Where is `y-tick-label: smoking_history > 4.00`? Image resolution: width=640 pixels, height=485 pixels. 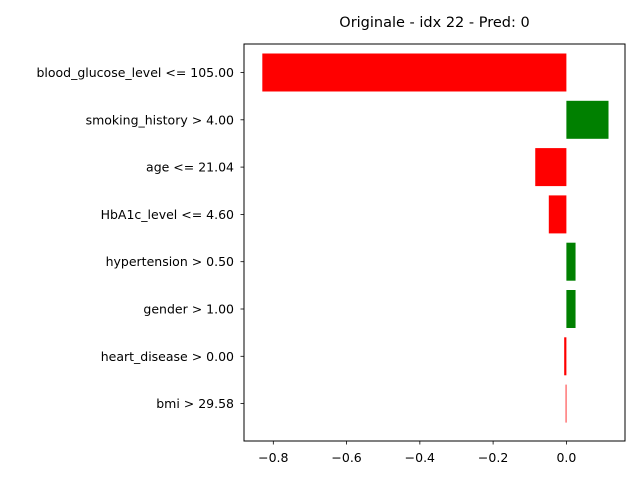
y-tick-label: smoking_history > 4.00 is located at coordinates (160, 119).